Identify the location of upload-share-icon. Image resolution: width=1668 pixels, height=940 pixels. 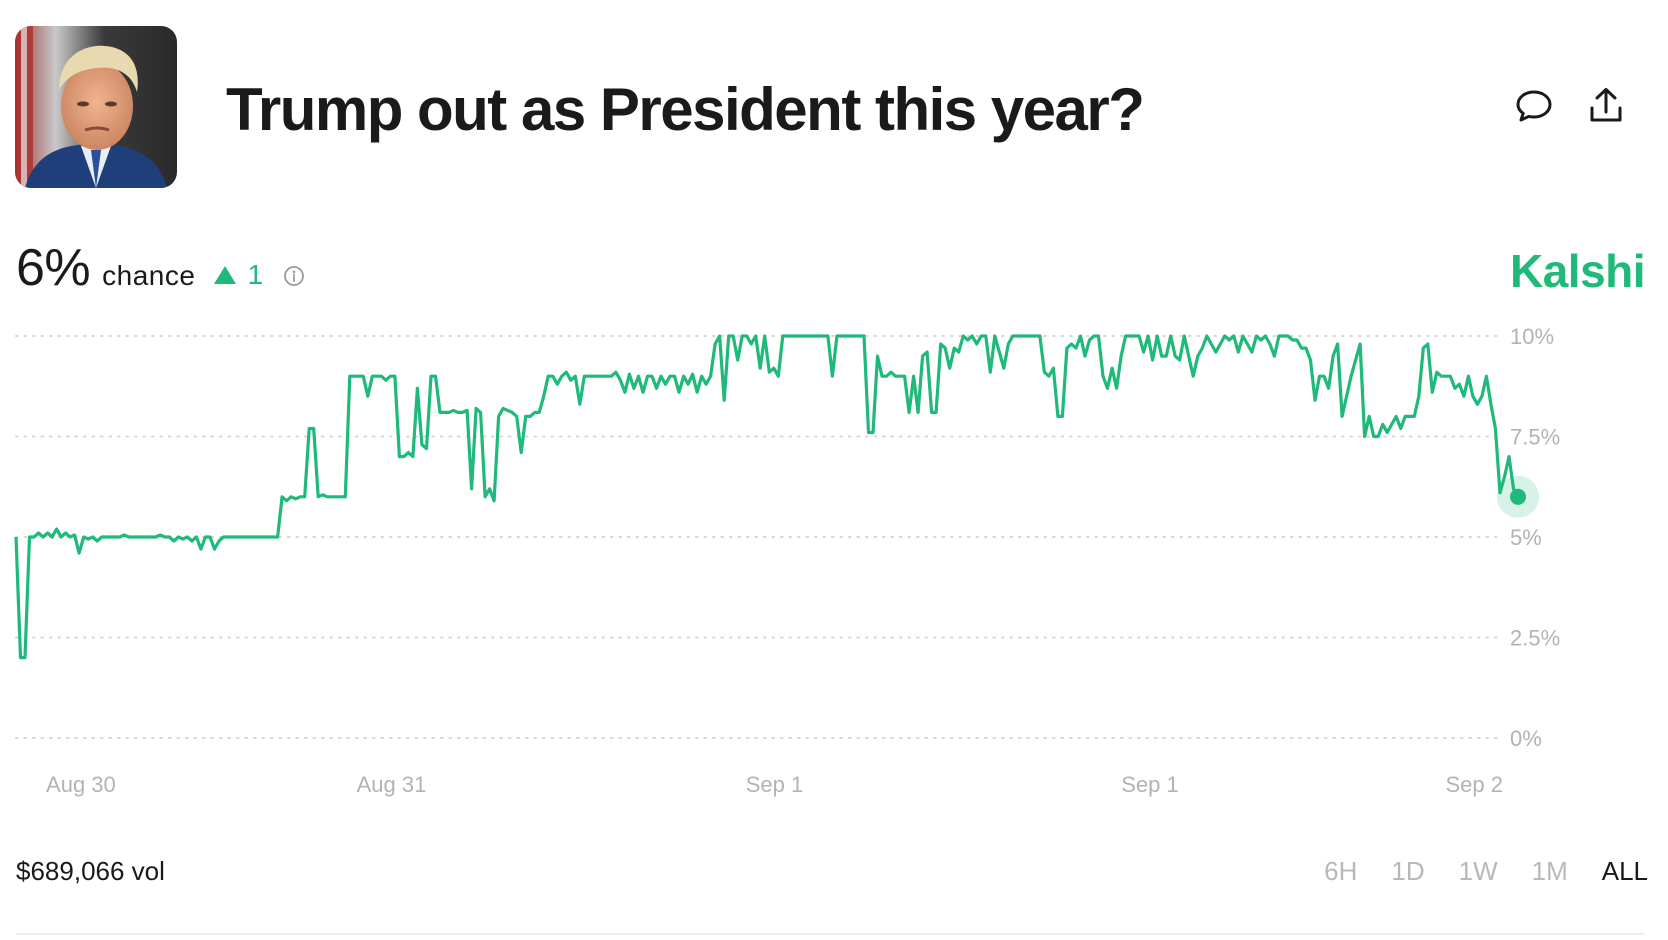
(1606, 105).